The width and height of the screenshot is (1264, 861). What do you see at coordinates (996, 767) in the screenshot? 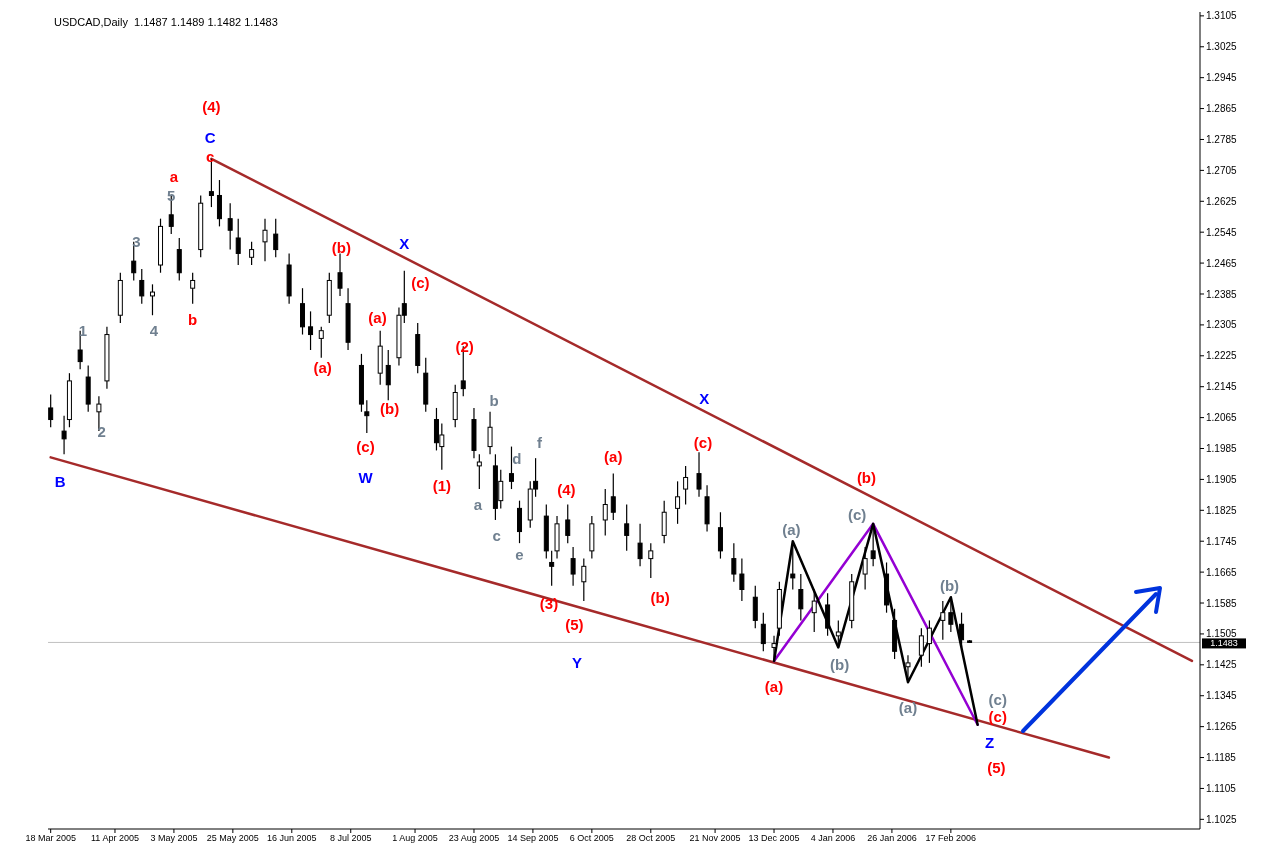
I see `annotation: (5)` at bounding box center [996, 767].